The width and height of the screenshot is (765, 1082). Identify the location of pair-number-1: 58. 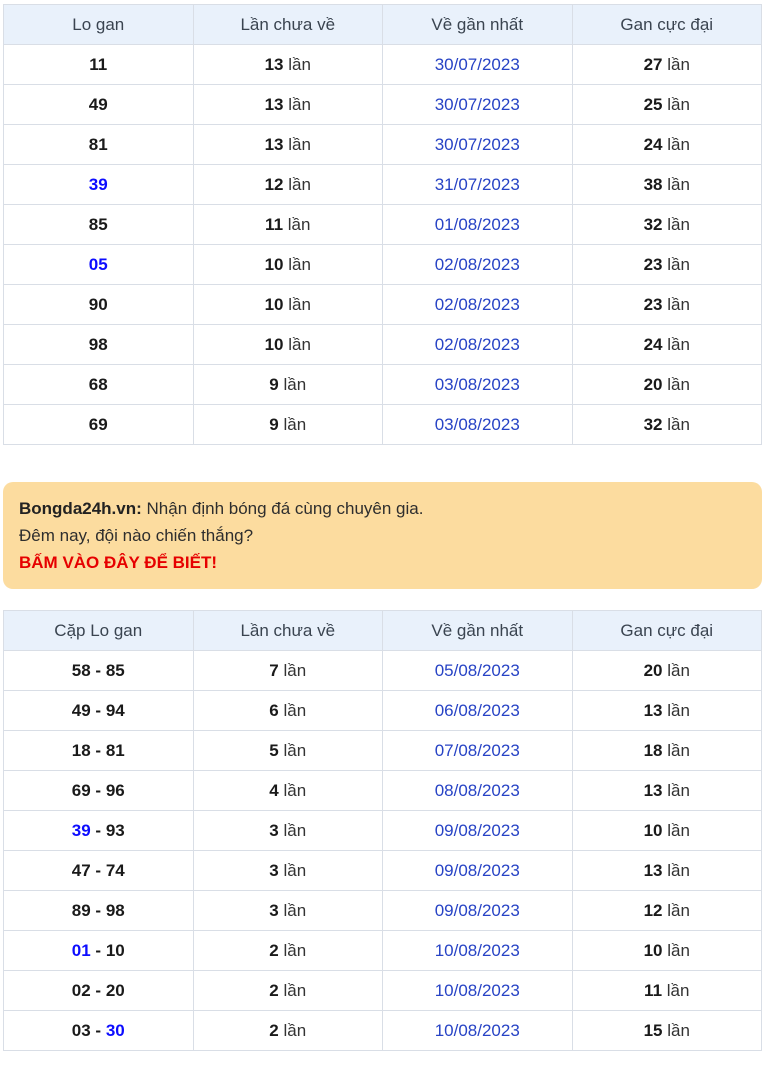
(81, 670).